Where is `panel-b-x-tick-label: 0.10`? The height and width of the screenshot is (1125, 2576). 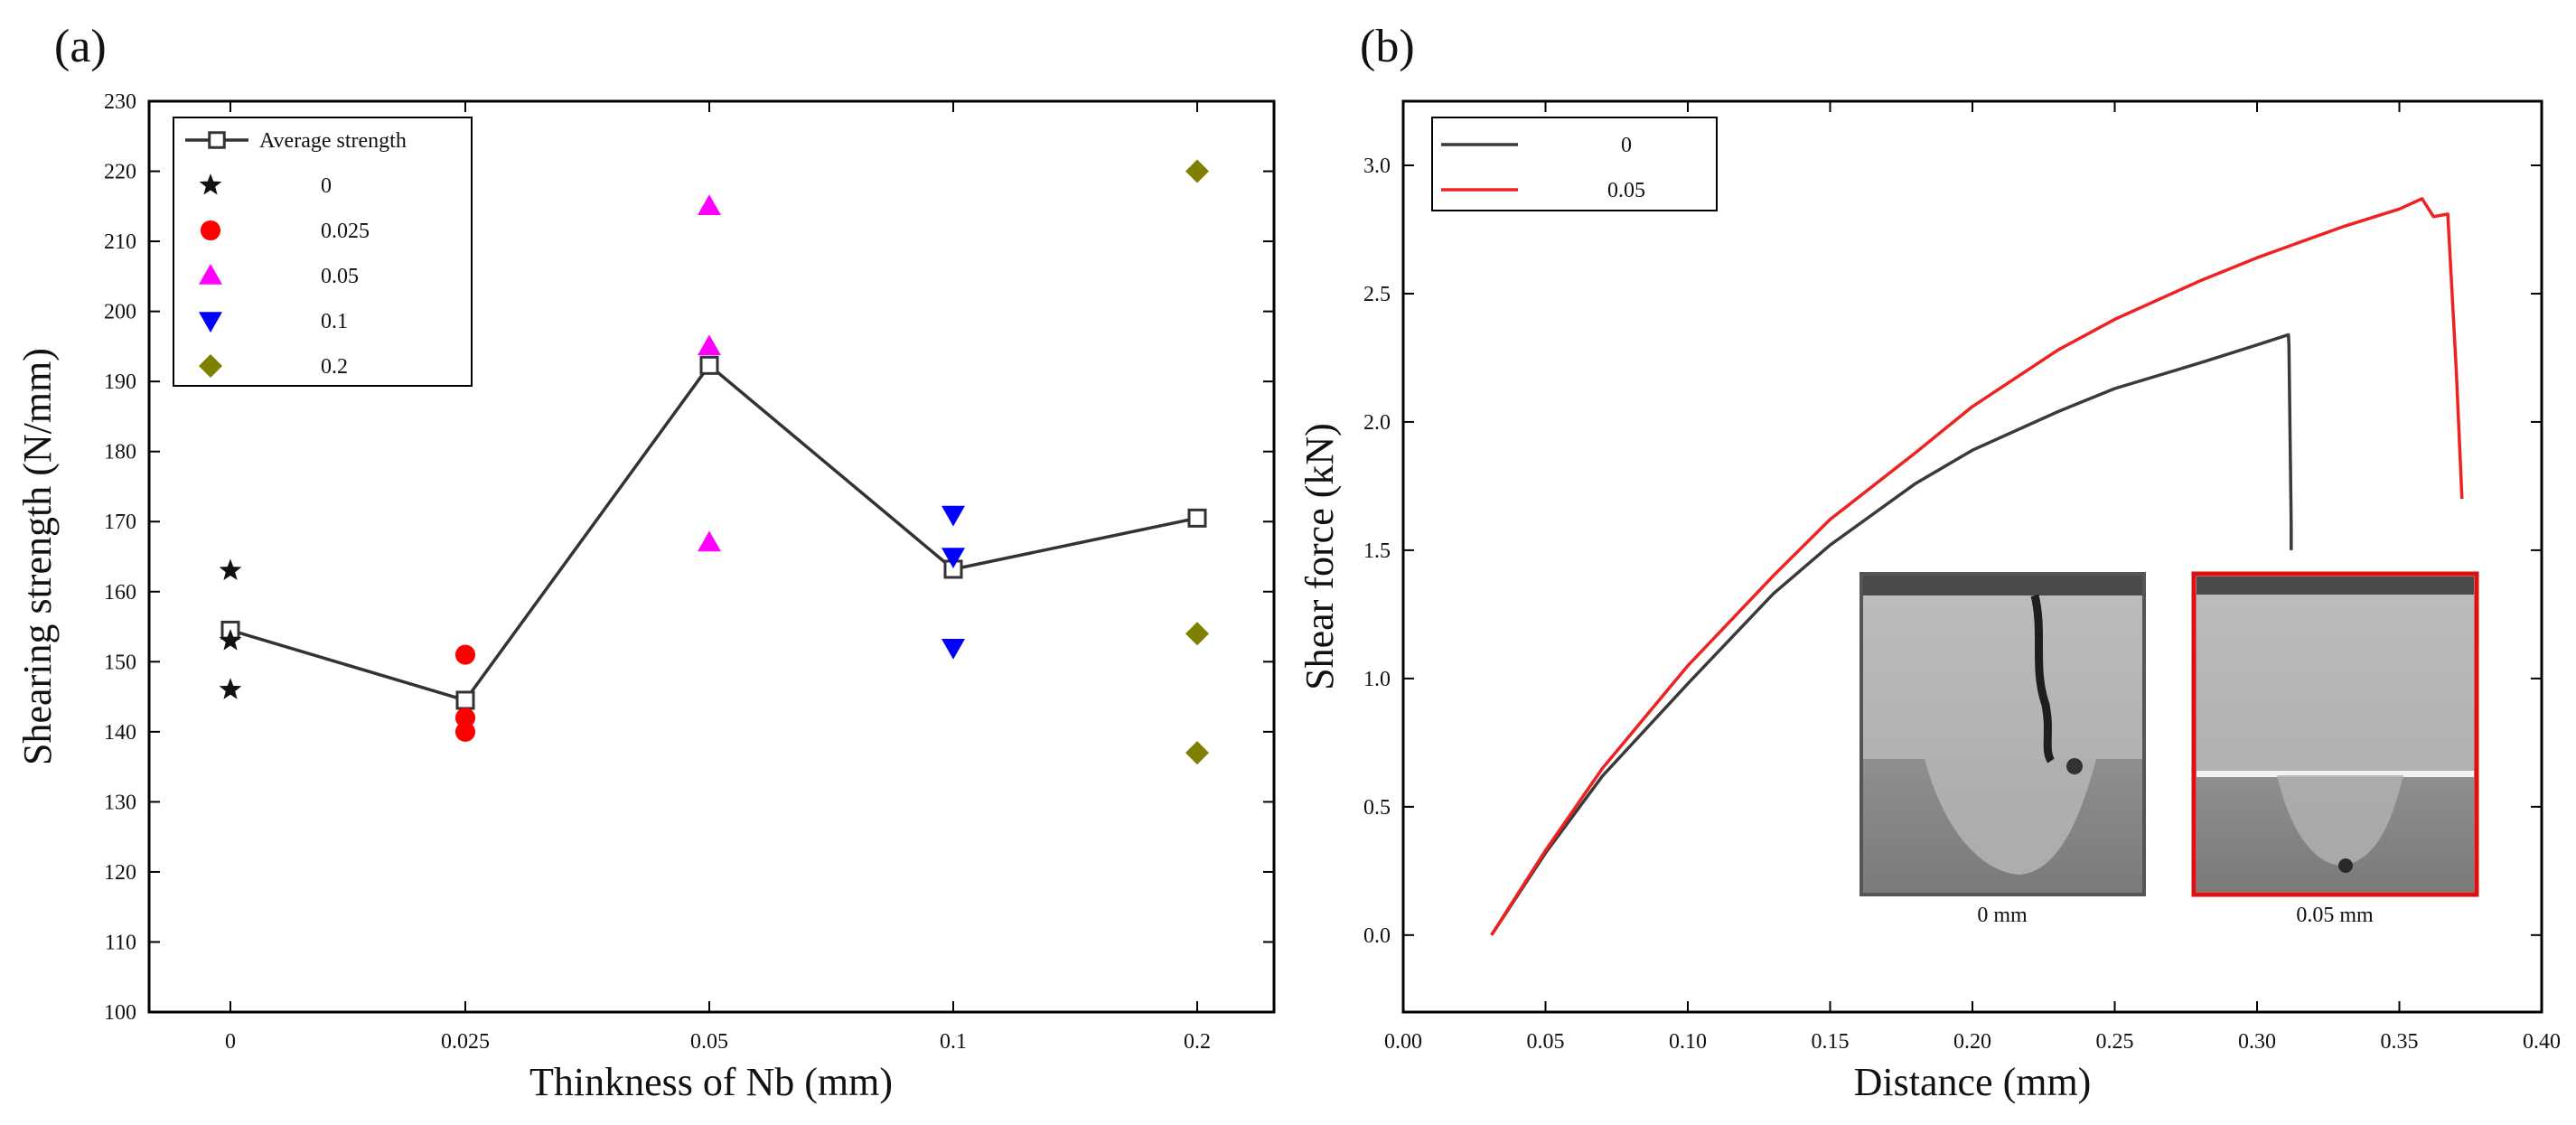 panel-b-x-tick-label: 0.10 is located at coordinates (1688, 1042).